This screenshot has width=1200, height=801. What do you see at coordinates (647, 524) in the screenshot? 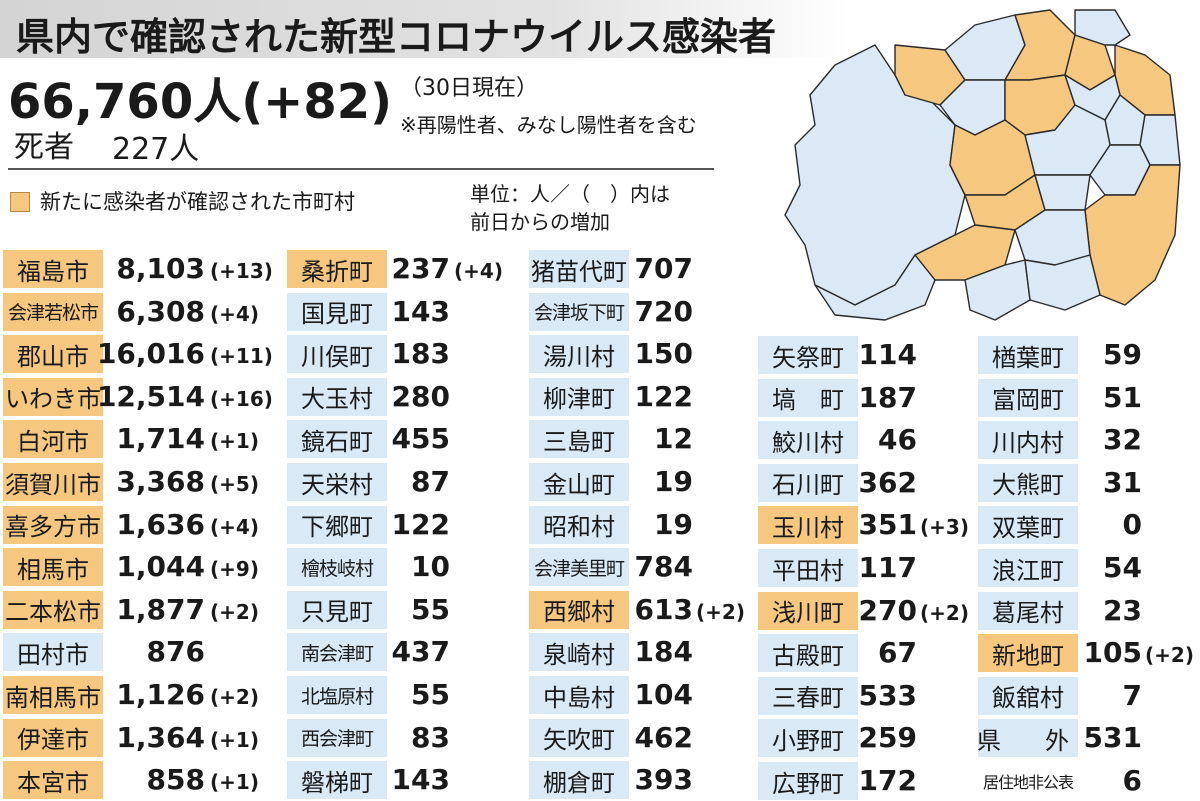
I see `municipality-row: 昭和村 19` at bounding box center [647, 524].